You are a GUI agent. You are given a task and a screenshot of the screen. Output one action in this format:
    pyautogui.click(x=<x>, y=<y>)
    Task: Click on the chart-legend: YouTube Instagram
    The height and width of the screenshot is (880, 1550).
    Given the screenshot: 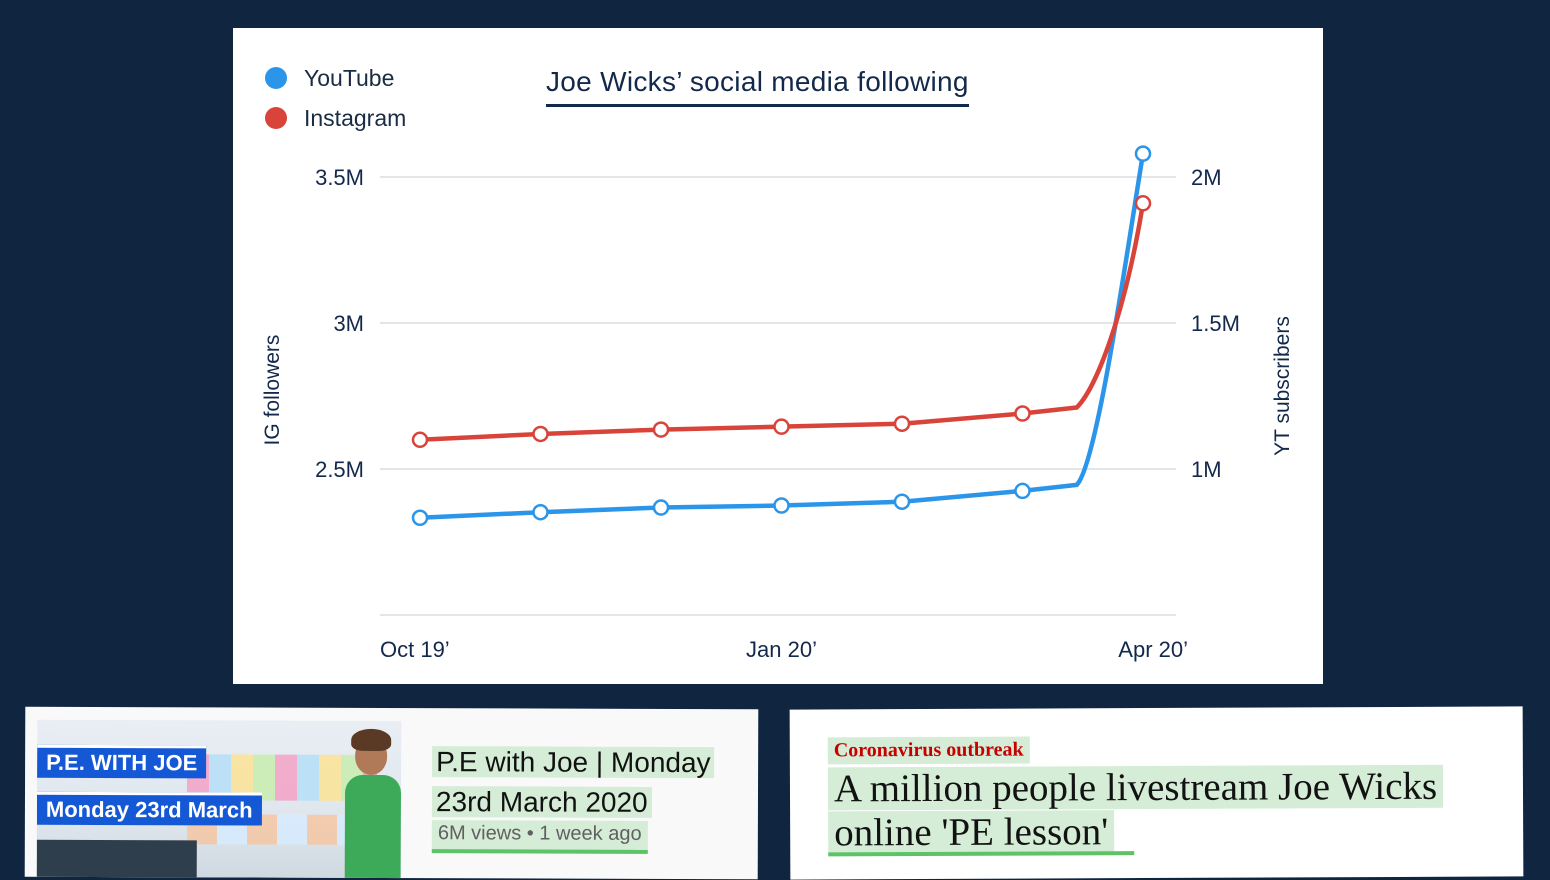 What is the action you would take?
    pyautogui.click(x=335, y=98)
    